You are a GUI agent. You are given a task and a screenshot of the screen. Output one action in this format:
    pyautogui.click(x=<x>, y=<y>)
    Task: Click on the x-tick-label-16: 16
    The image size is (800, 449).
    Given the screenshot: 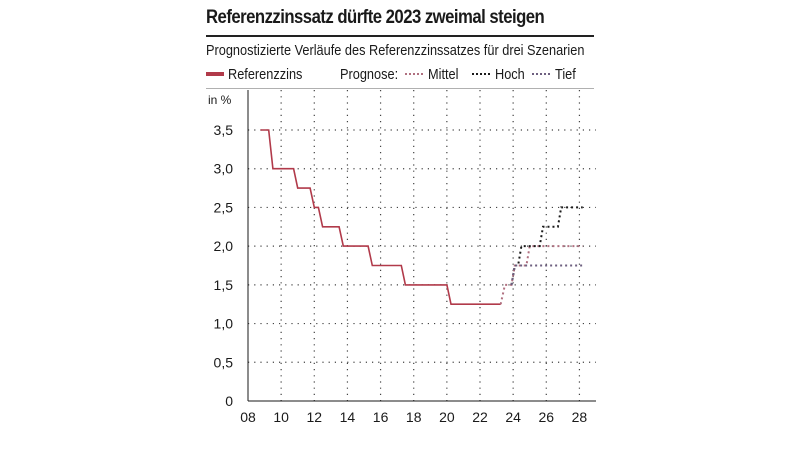 What is the action you would take?
    pyautogui.click(x=381, y=417)
    